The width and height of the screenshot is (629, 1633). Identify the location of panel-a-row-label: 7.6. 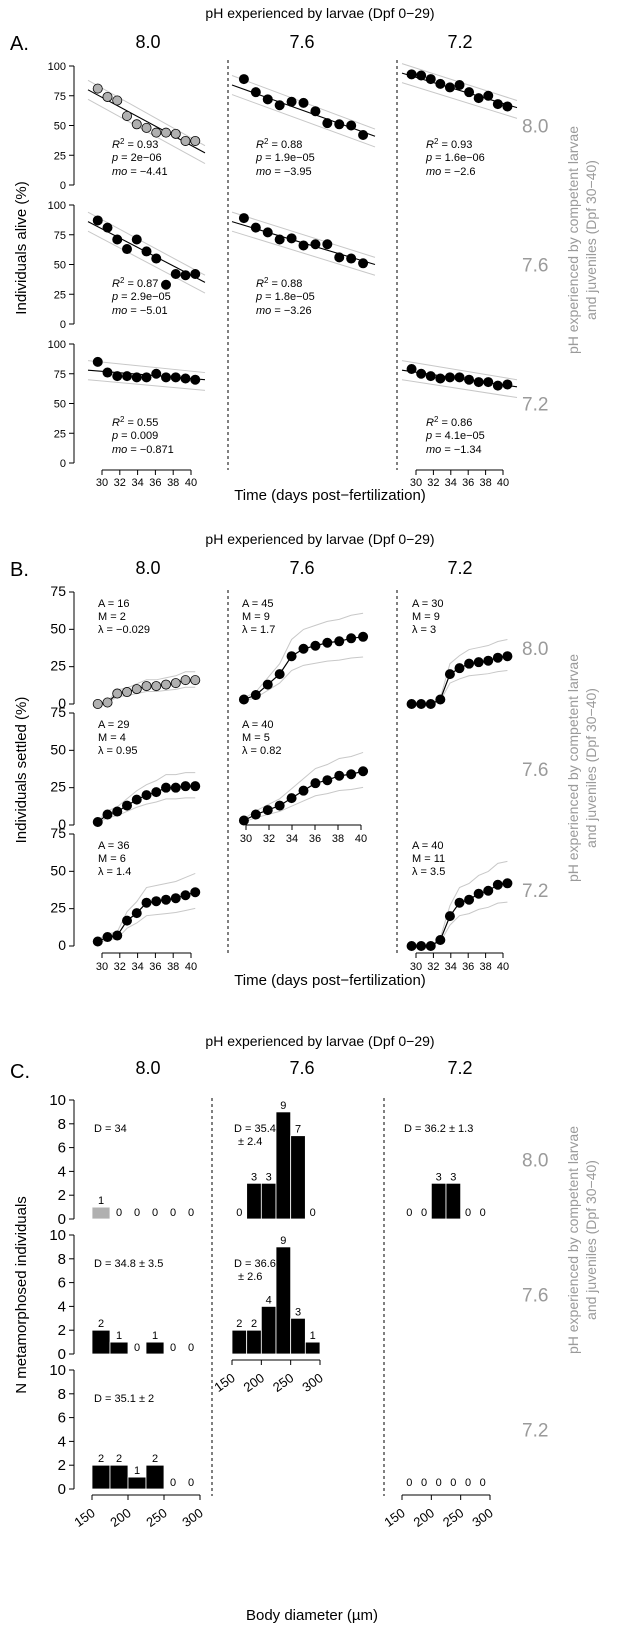
(535, 266).